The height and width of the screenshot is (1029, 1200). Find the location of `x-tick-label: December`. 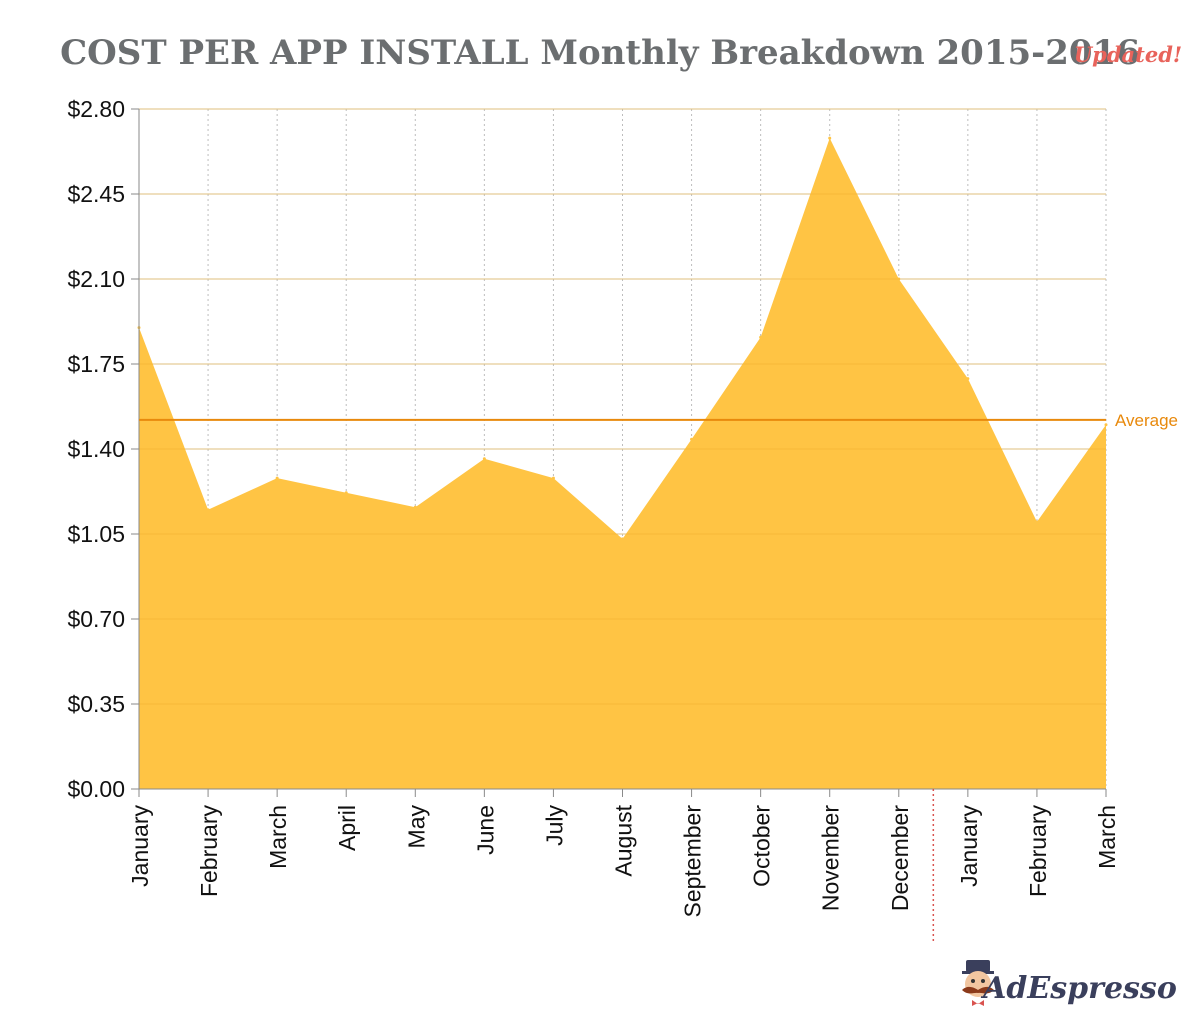

x-tick-label: December is located at coordinates (900, 858).